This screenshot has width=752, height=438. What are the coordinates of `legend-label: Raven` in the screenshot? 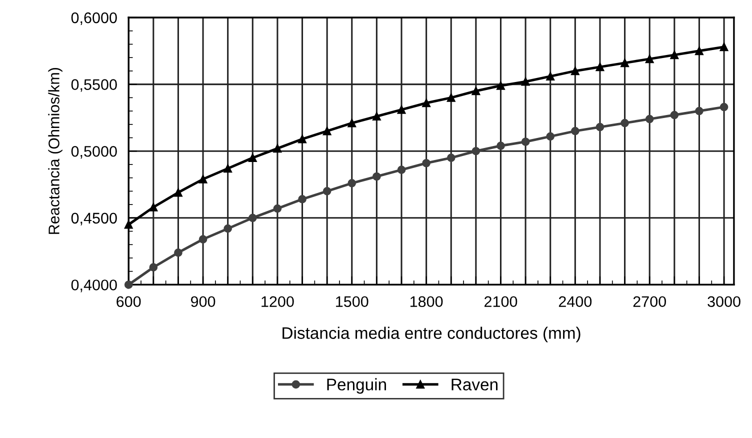 It's located at (475, 384).